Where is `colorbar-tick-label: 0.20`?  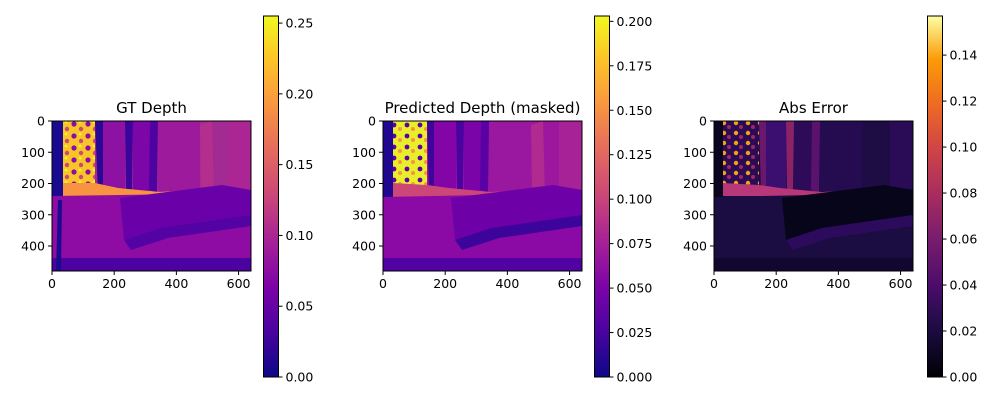 colorbar-tick-label: 0.20 is located at coordinates (300, 93).